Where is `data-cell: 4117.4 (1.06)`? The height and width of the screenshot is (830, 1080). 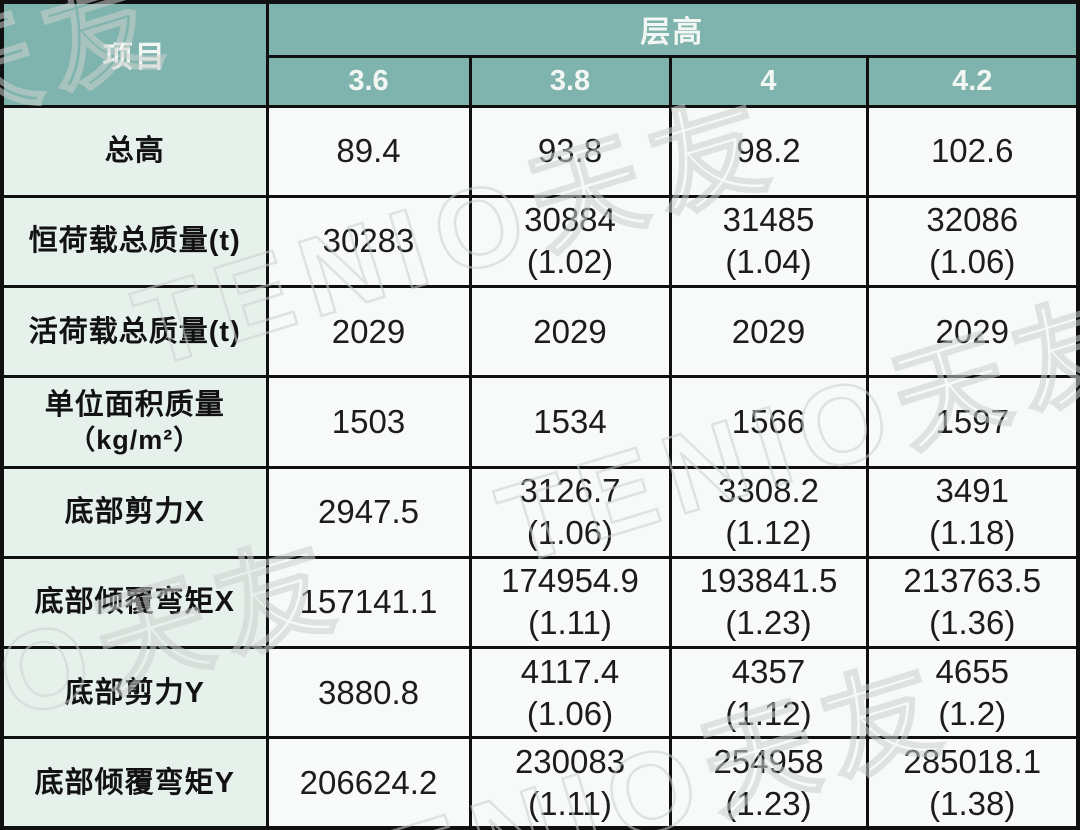 data-cell: 4117.4 (1.06) is located at coordinates (570, 692).